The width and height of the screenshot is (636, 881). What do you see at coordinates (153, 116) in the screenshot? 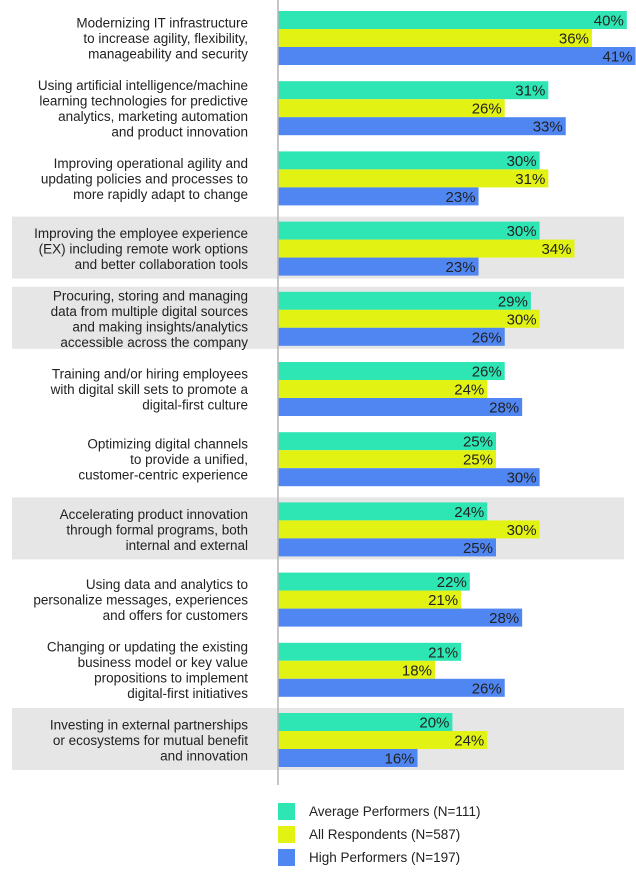
I see `category-label-line: analytics, marketing automation` at bounding box center [153, 116].